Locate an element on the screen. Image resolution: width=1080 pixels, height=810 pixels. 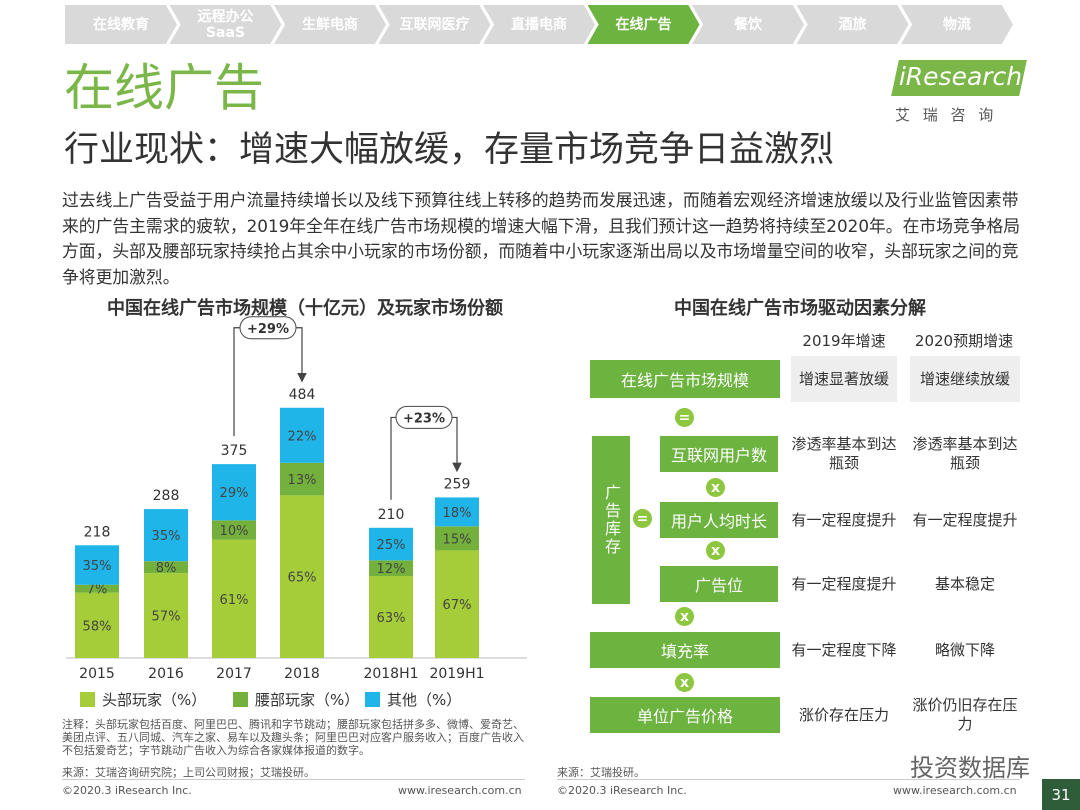
factor-cell: 增速继续放缓 is located at coordinates (965, 379).